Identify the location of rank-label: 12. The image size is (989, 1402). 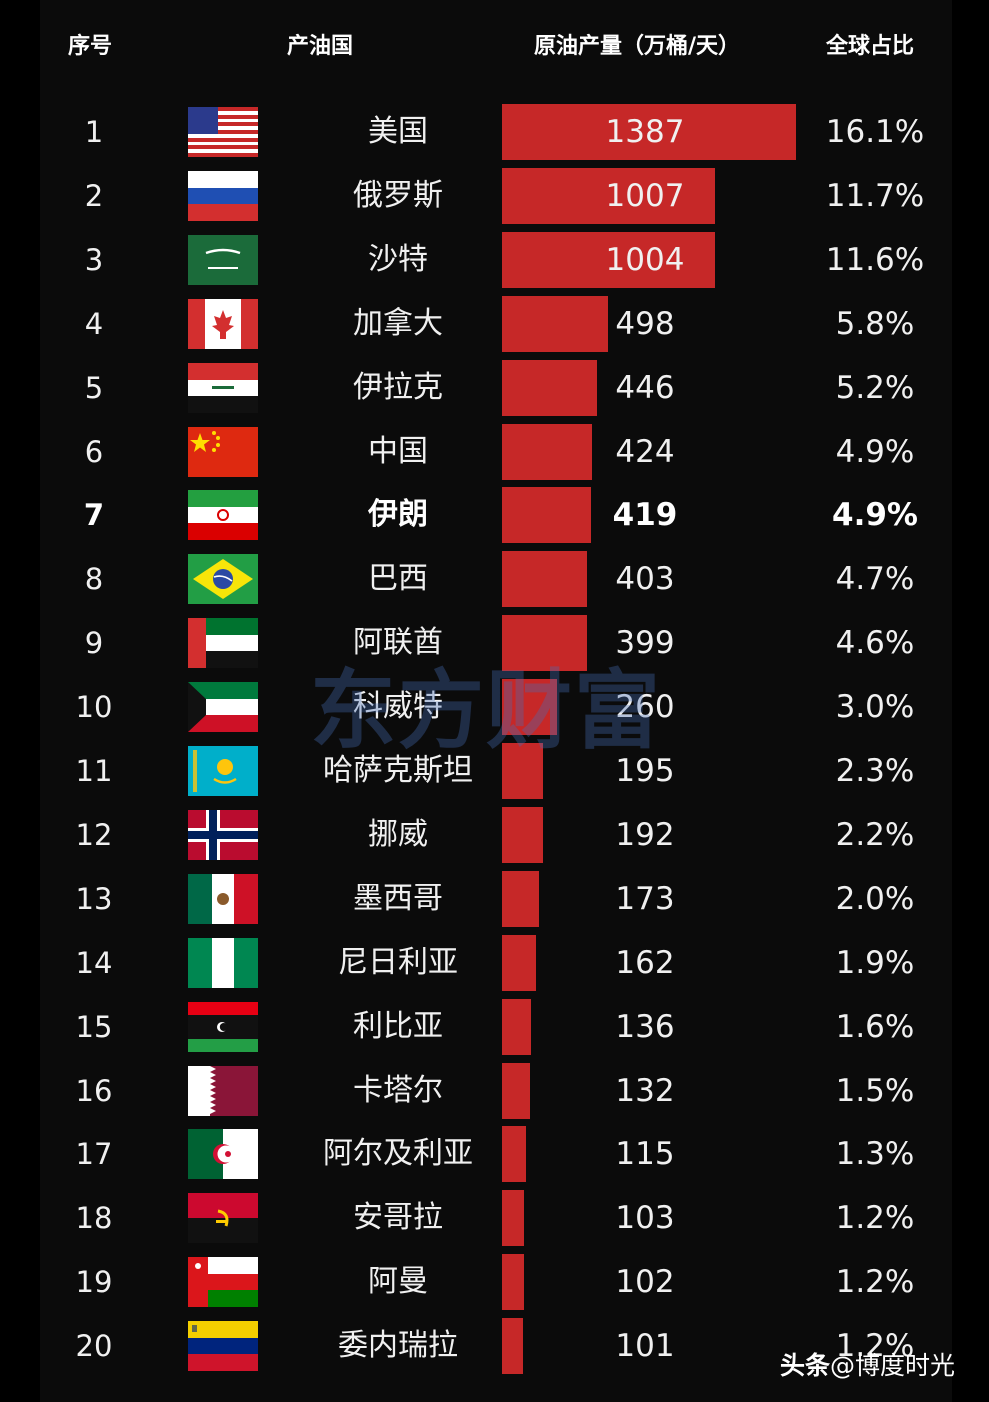
(94, 834).